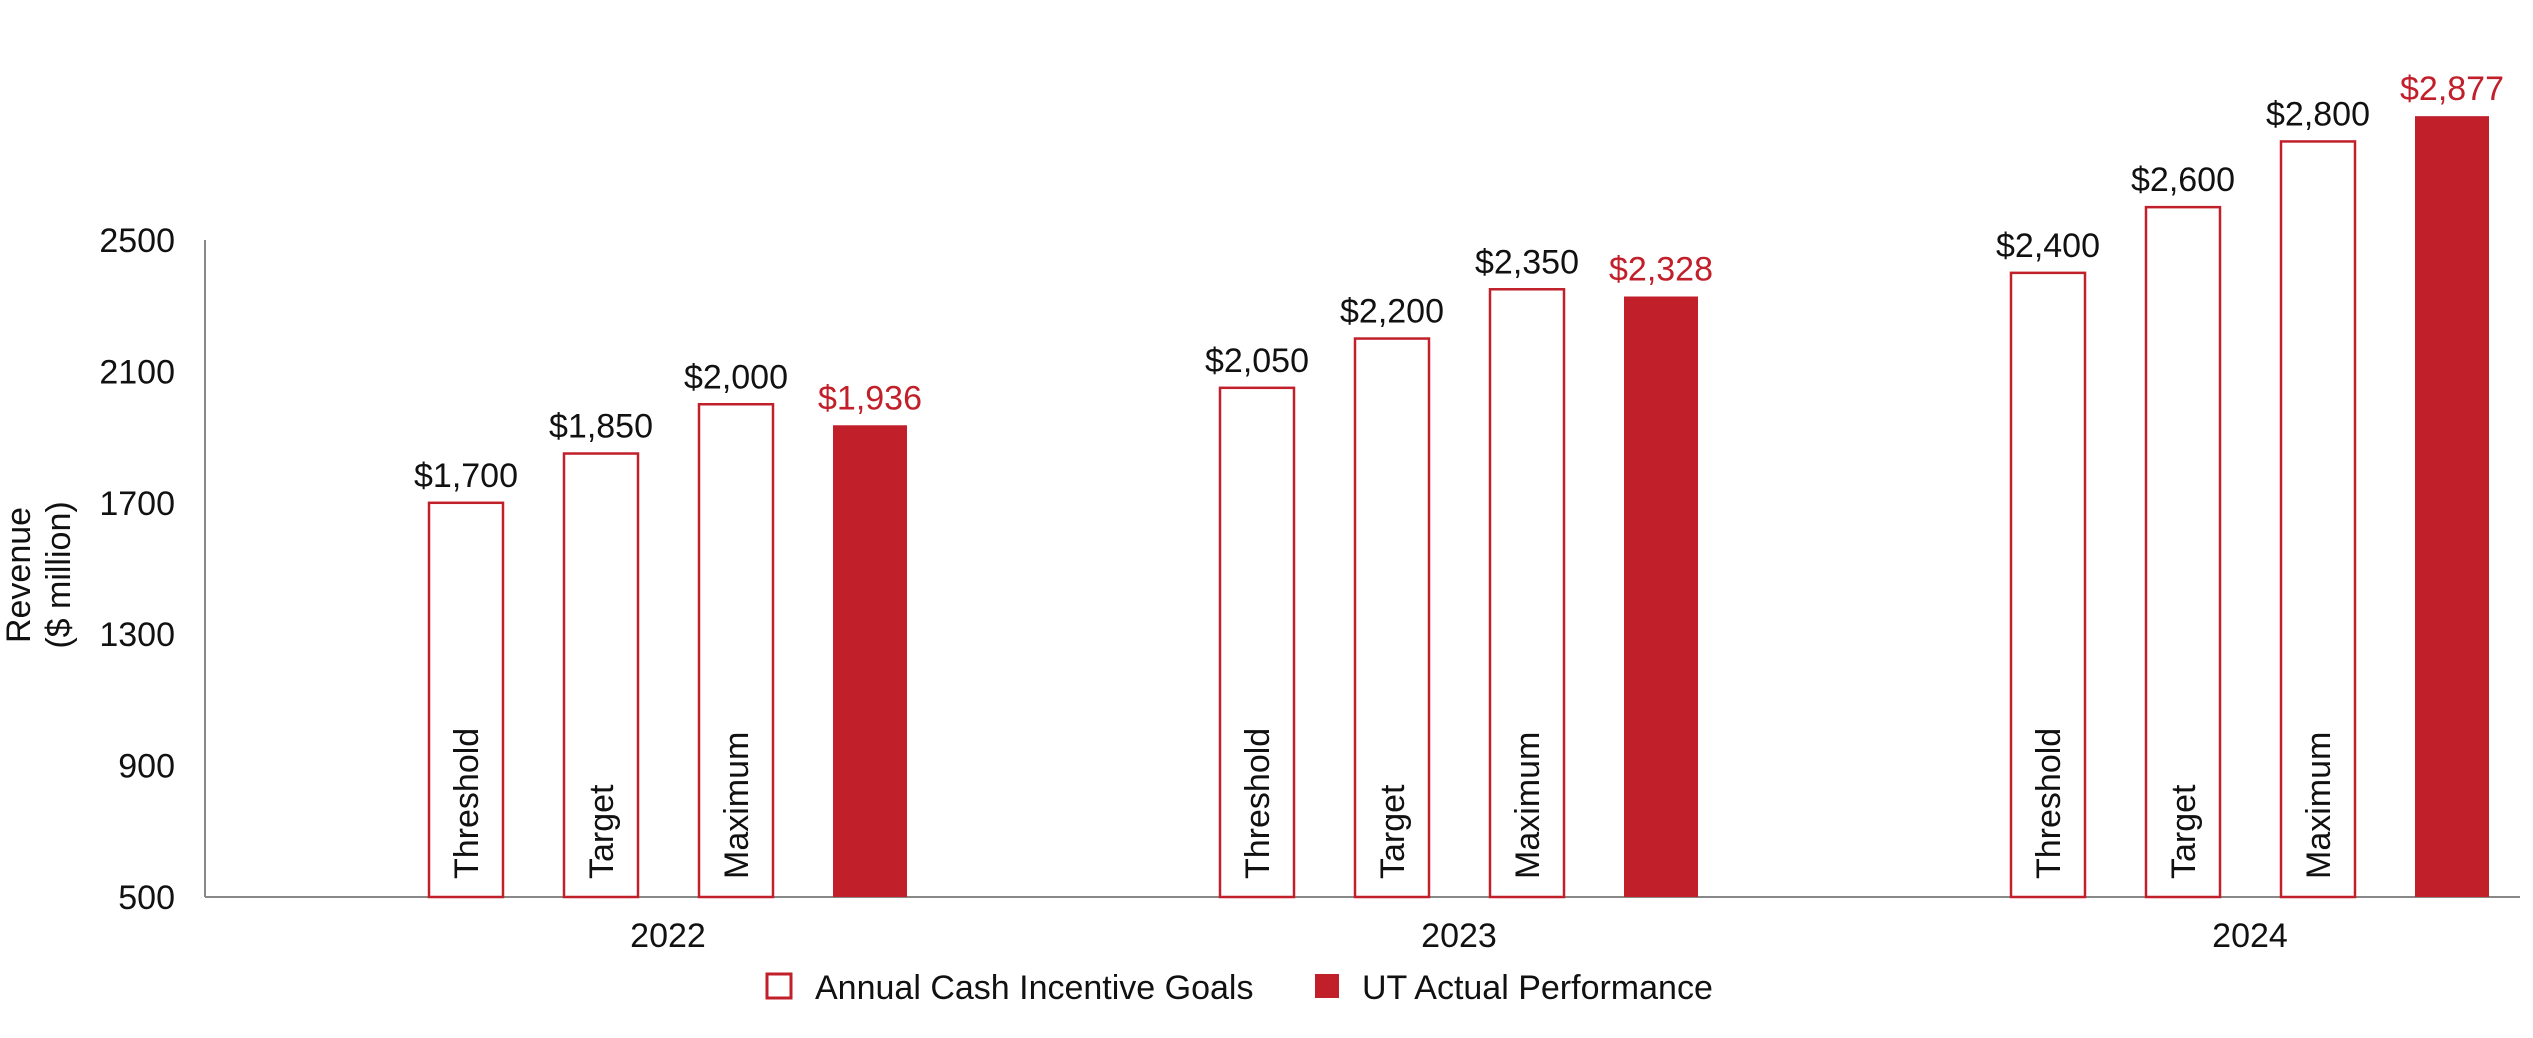 The width and height of the screenshot is (2533, 1038). Describe the element at coordinates (146, 767) in the screenshot. I see `y-tick-label: 900` at that location.